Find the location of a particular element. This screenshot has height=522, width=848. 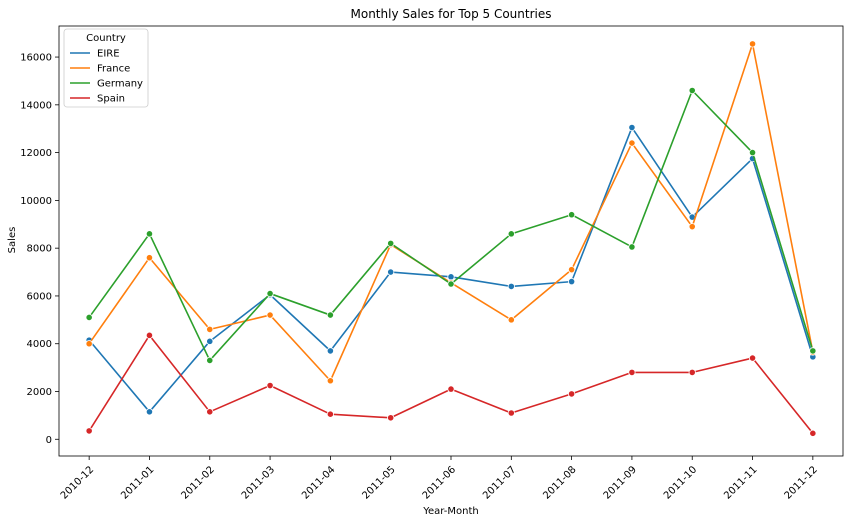

y-tick-label: 4000 is located at coordinates (39, 344).